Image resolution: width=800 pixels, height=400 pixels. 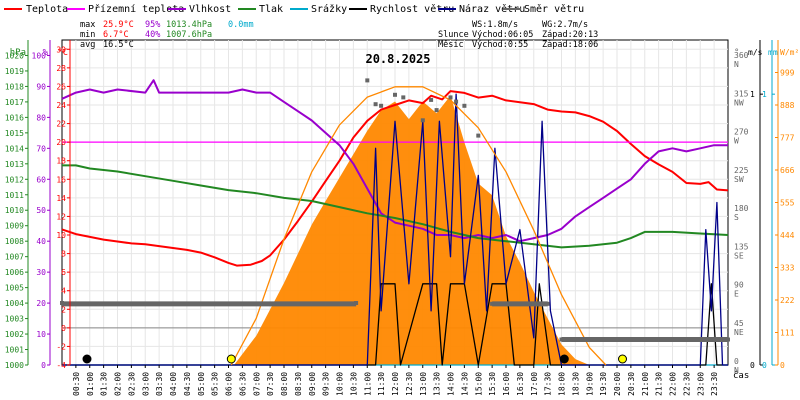 I want to click on axis-tick-label: 1002, so click(x=14, y=334).